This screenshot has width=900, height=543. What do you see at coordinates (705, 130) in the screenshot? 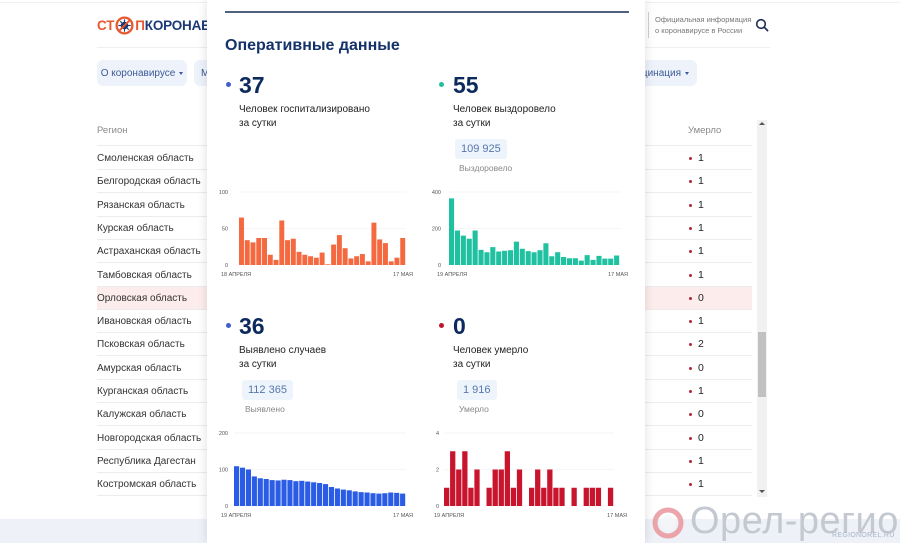
I see `column-header-deaths: Умерло` at bounding box center [705, 130].